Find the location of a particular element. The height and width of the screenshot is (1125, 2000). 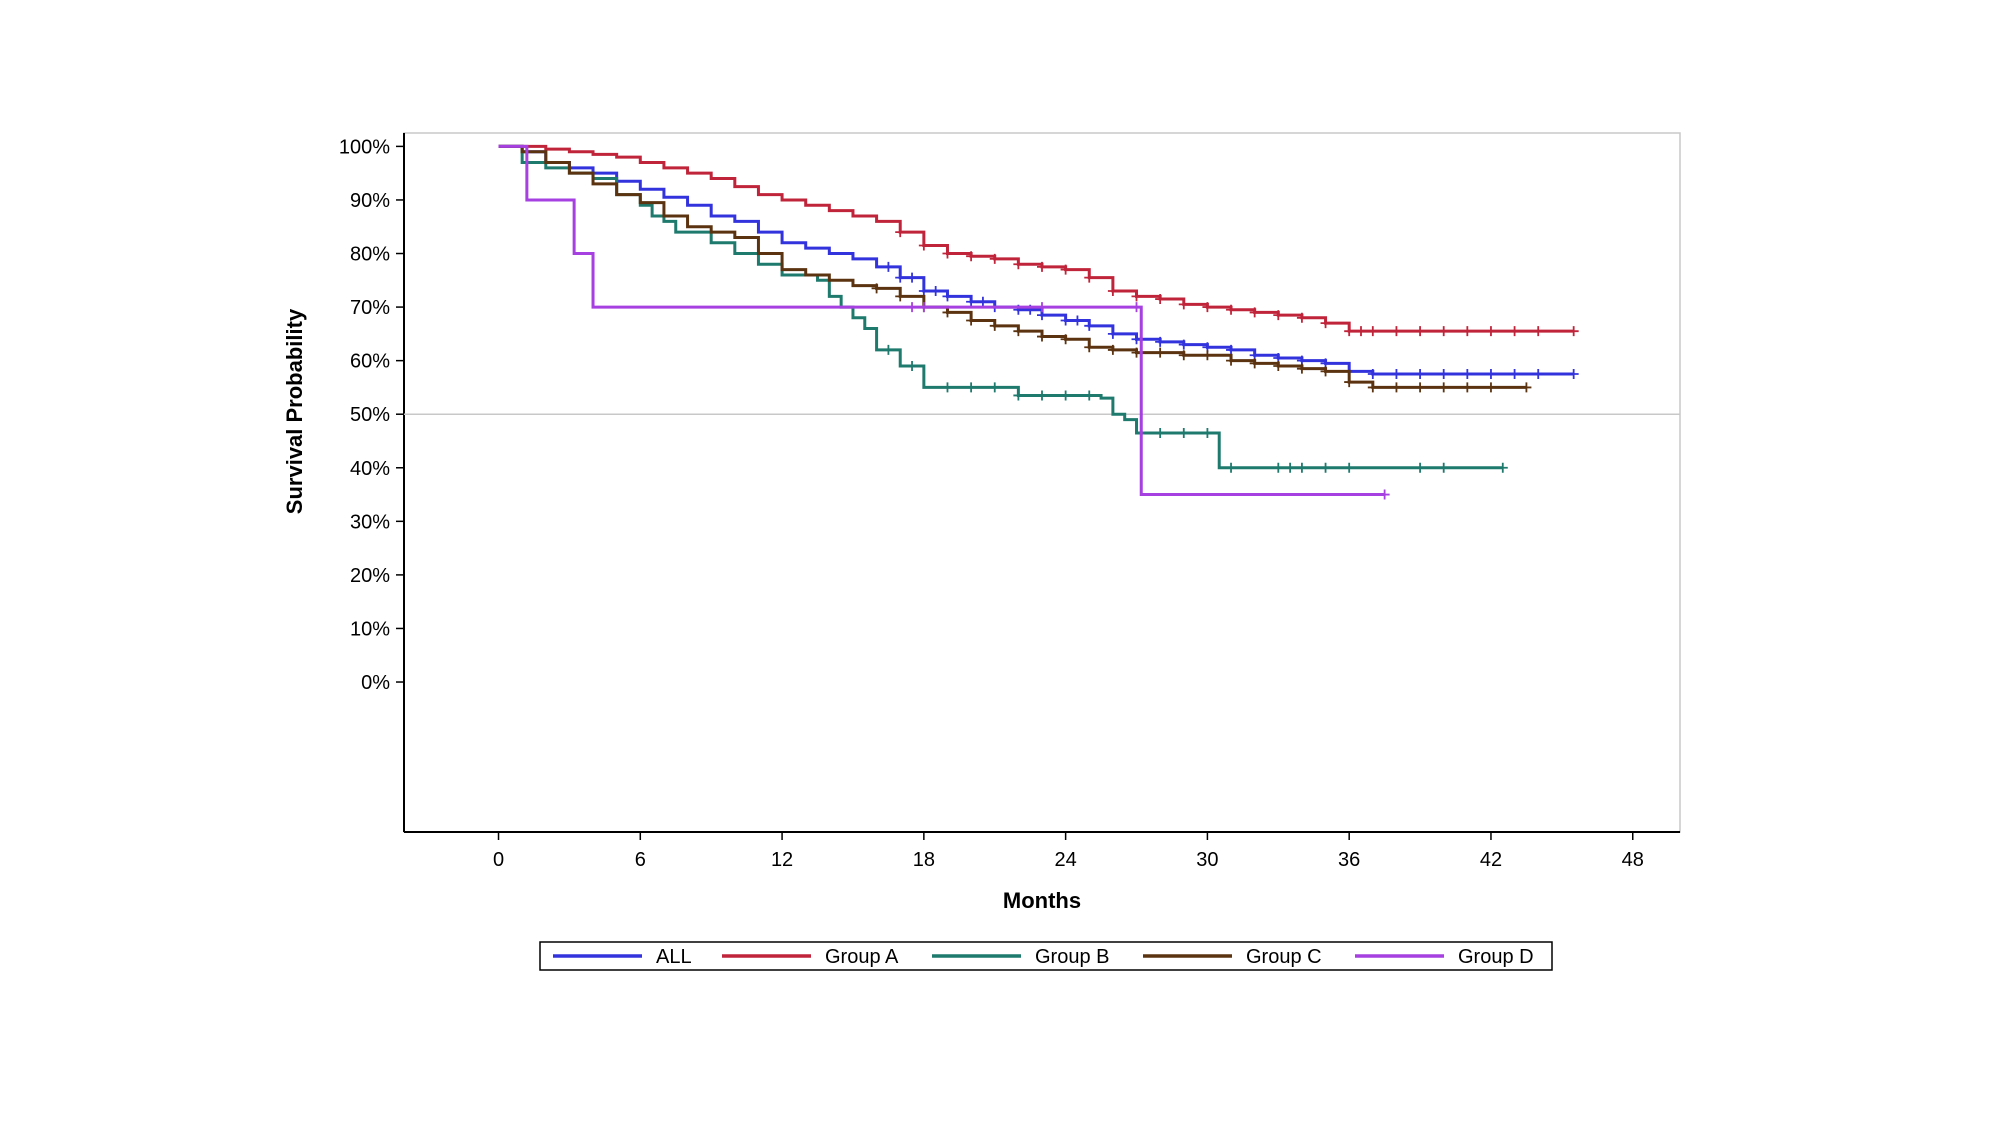

legend-label-all: ALL is located at coordinates (674, 957).